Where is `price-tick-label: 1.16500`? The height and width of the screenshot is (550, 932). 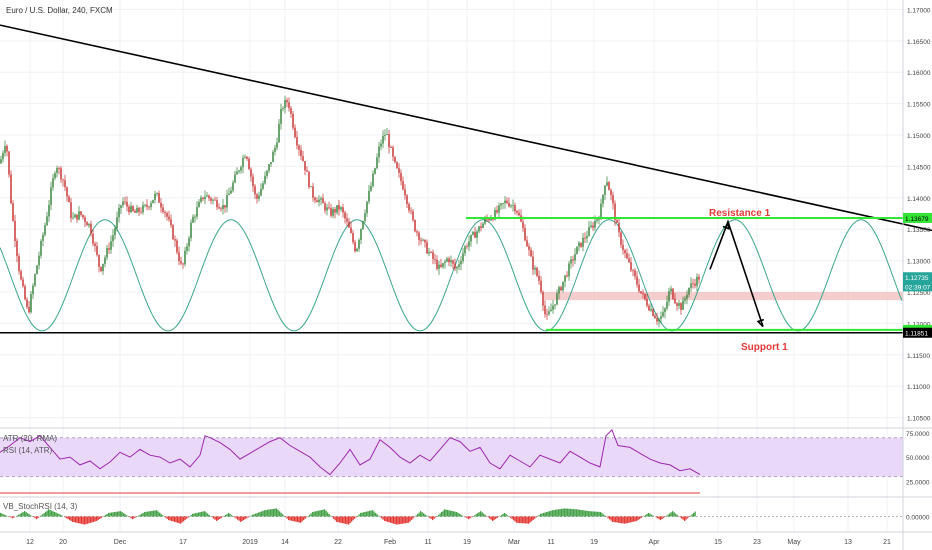
price-tick-label: 1.16500 is located at coordinates (919, 42).